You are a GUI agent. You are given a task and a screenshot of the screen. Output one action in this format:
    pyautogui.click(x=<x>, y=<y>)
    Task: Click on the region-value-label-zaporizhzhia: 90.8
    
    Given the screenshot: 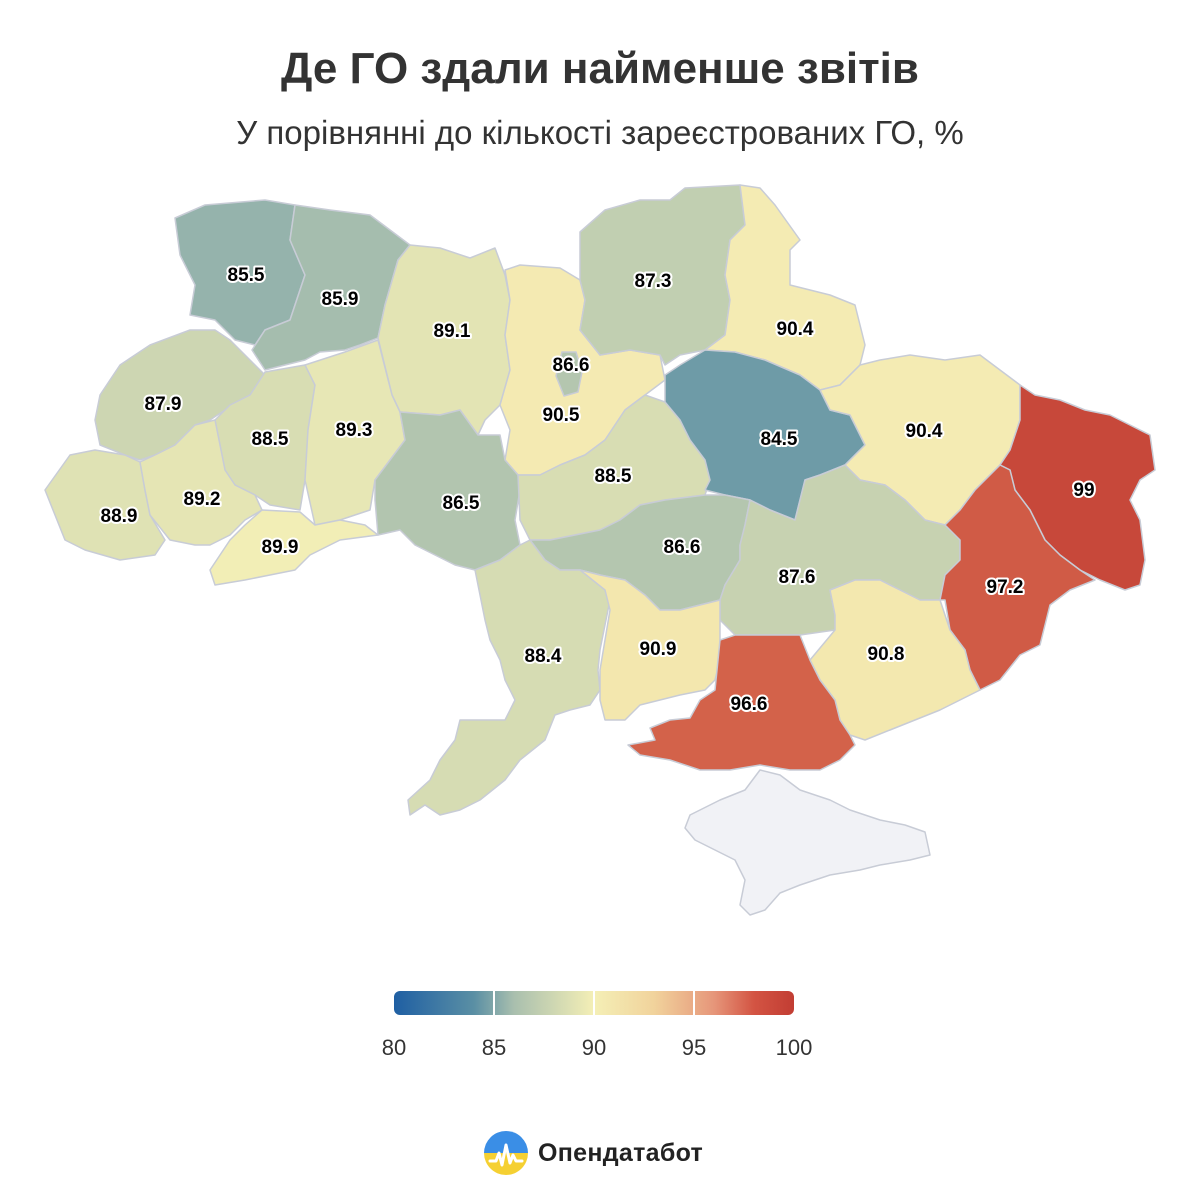 What is the action you would take?
    pyautogui.click(x=886, y=654)
    